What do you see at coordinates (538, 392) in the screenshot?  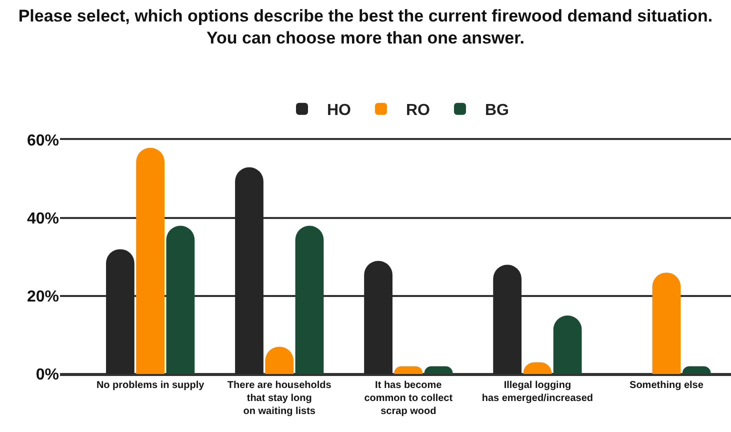 I see `x-tick-label: Illegal logging has emerged/increased` at bounding box center [538, 392].